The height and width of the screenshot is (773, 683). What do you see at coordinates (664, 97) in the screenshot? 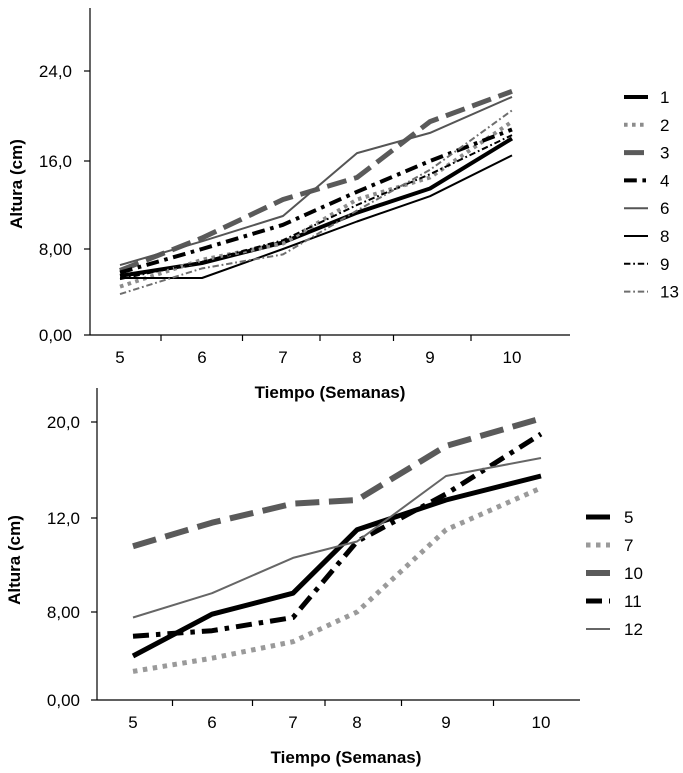
I see `legend-label-1: 1` at bounding box center [664, 97].